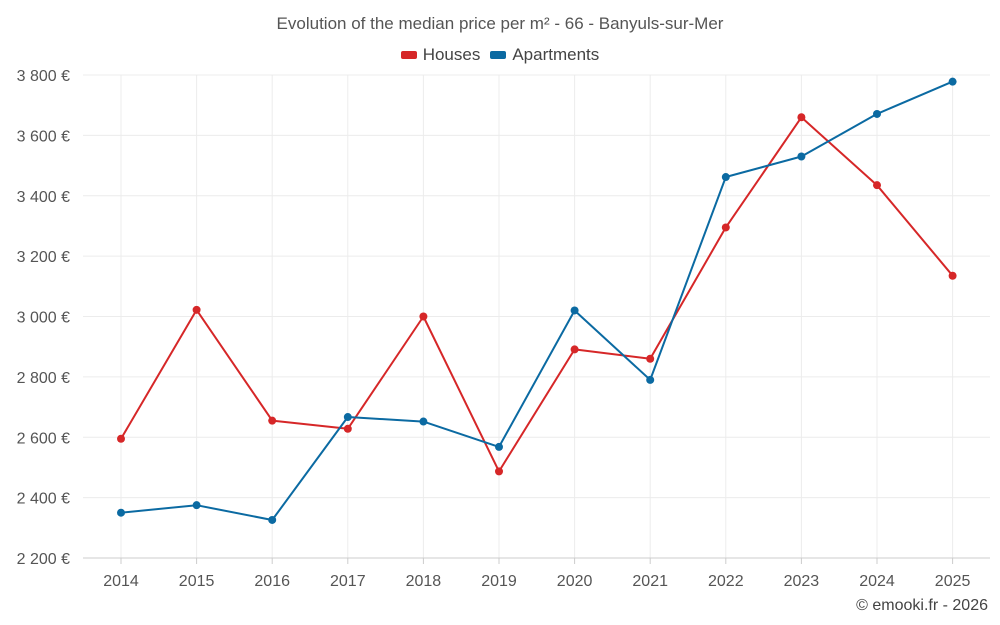 The width and height of the screenshot is (1000, 625). I want to click on y-tick-label: 3 000 €, so click(43, 318).